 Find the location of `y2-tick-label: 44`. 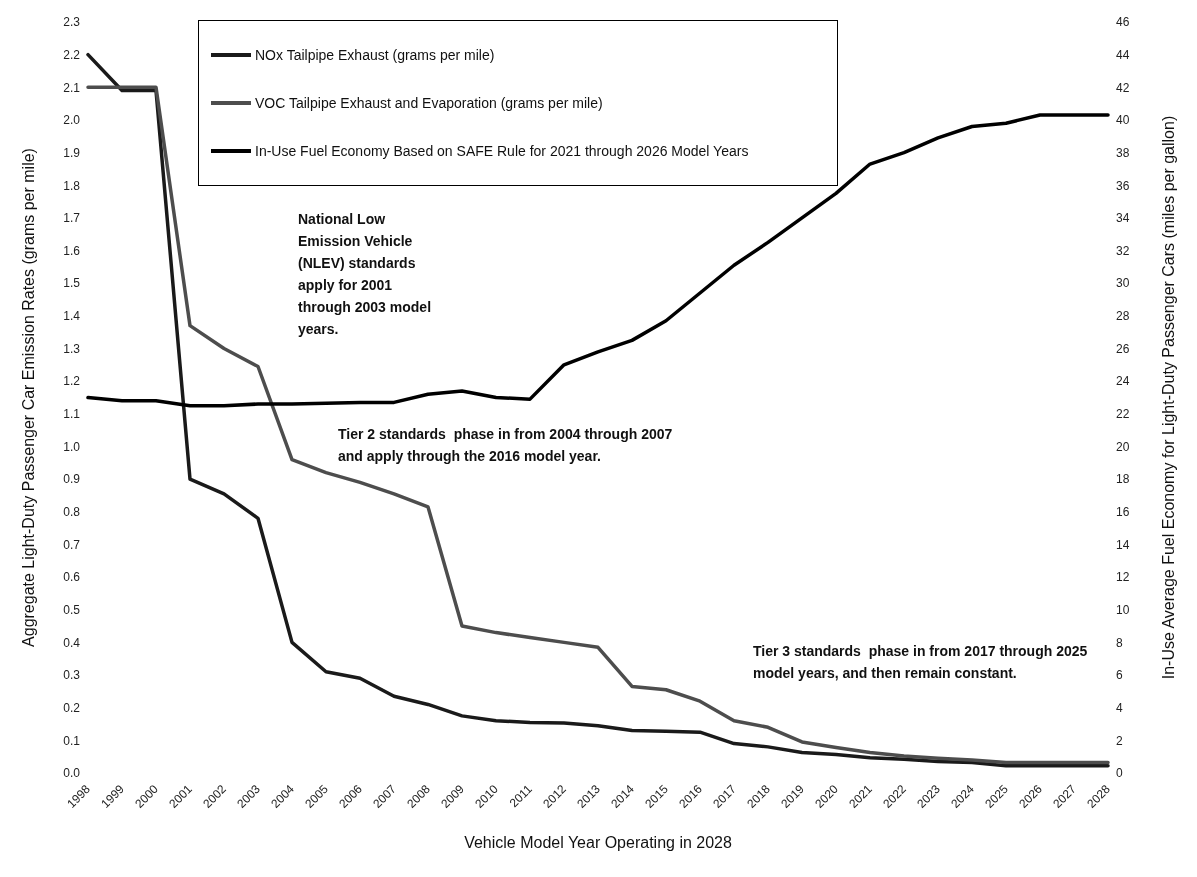

y2-tick-label: 44 is located at coordinates (1123, 54).